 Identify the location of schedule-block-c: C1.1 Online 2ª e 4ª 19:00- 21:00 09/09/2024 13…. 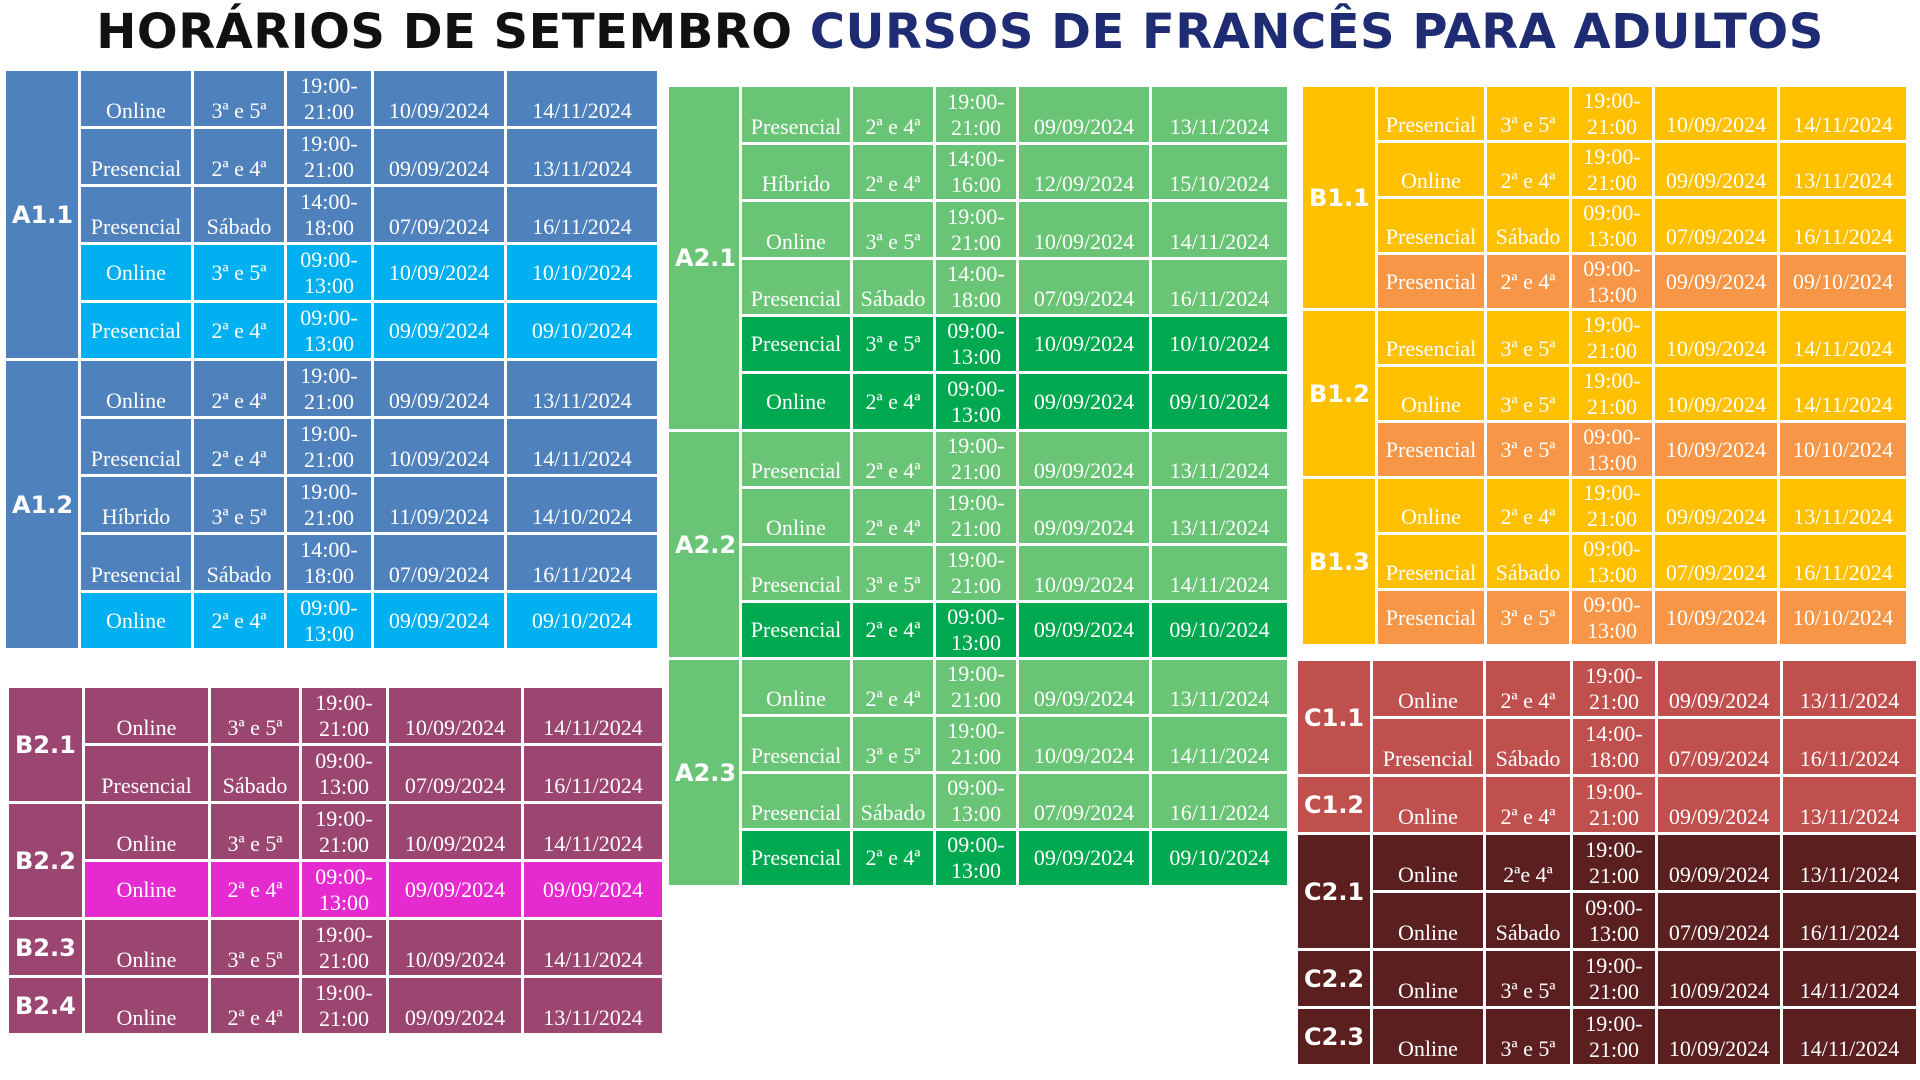
(1605, 862).